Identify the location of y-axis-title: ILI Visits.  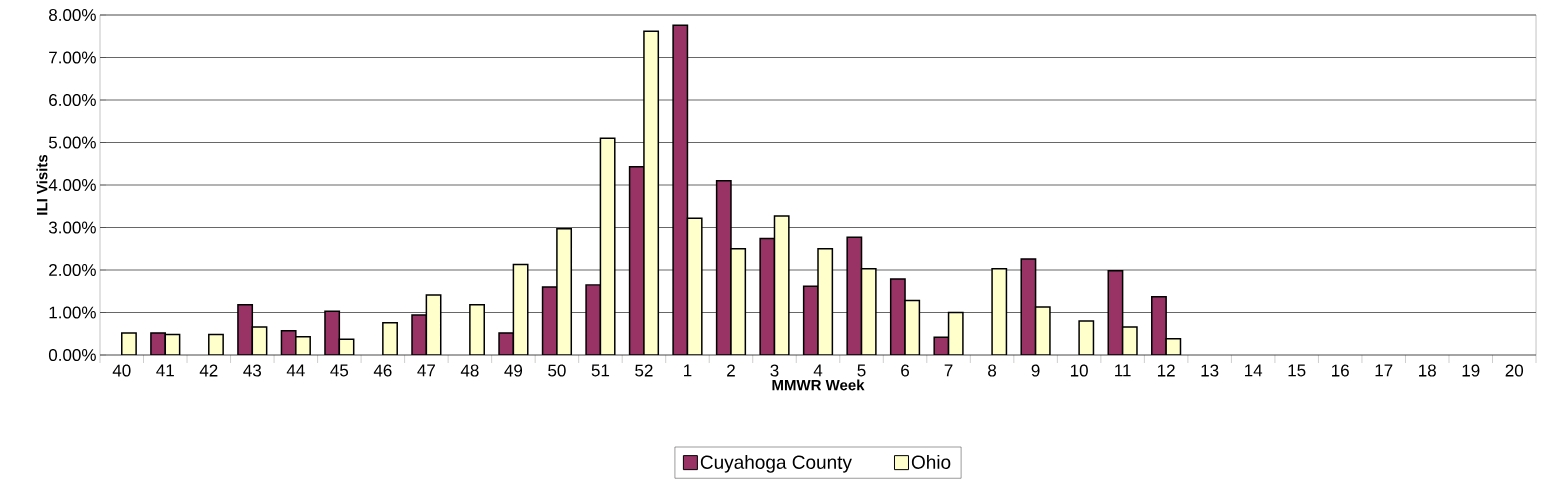
(42, 184).